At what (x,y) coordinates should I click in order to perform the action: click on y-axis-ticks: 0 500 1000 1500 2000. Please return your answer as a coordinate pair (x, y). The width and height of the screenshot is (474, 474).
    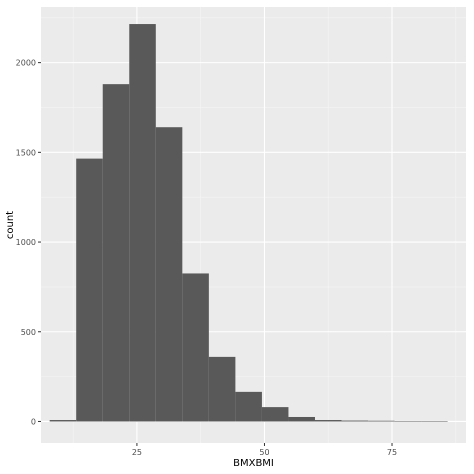
    Looking at the image, I should click on (28, 242).